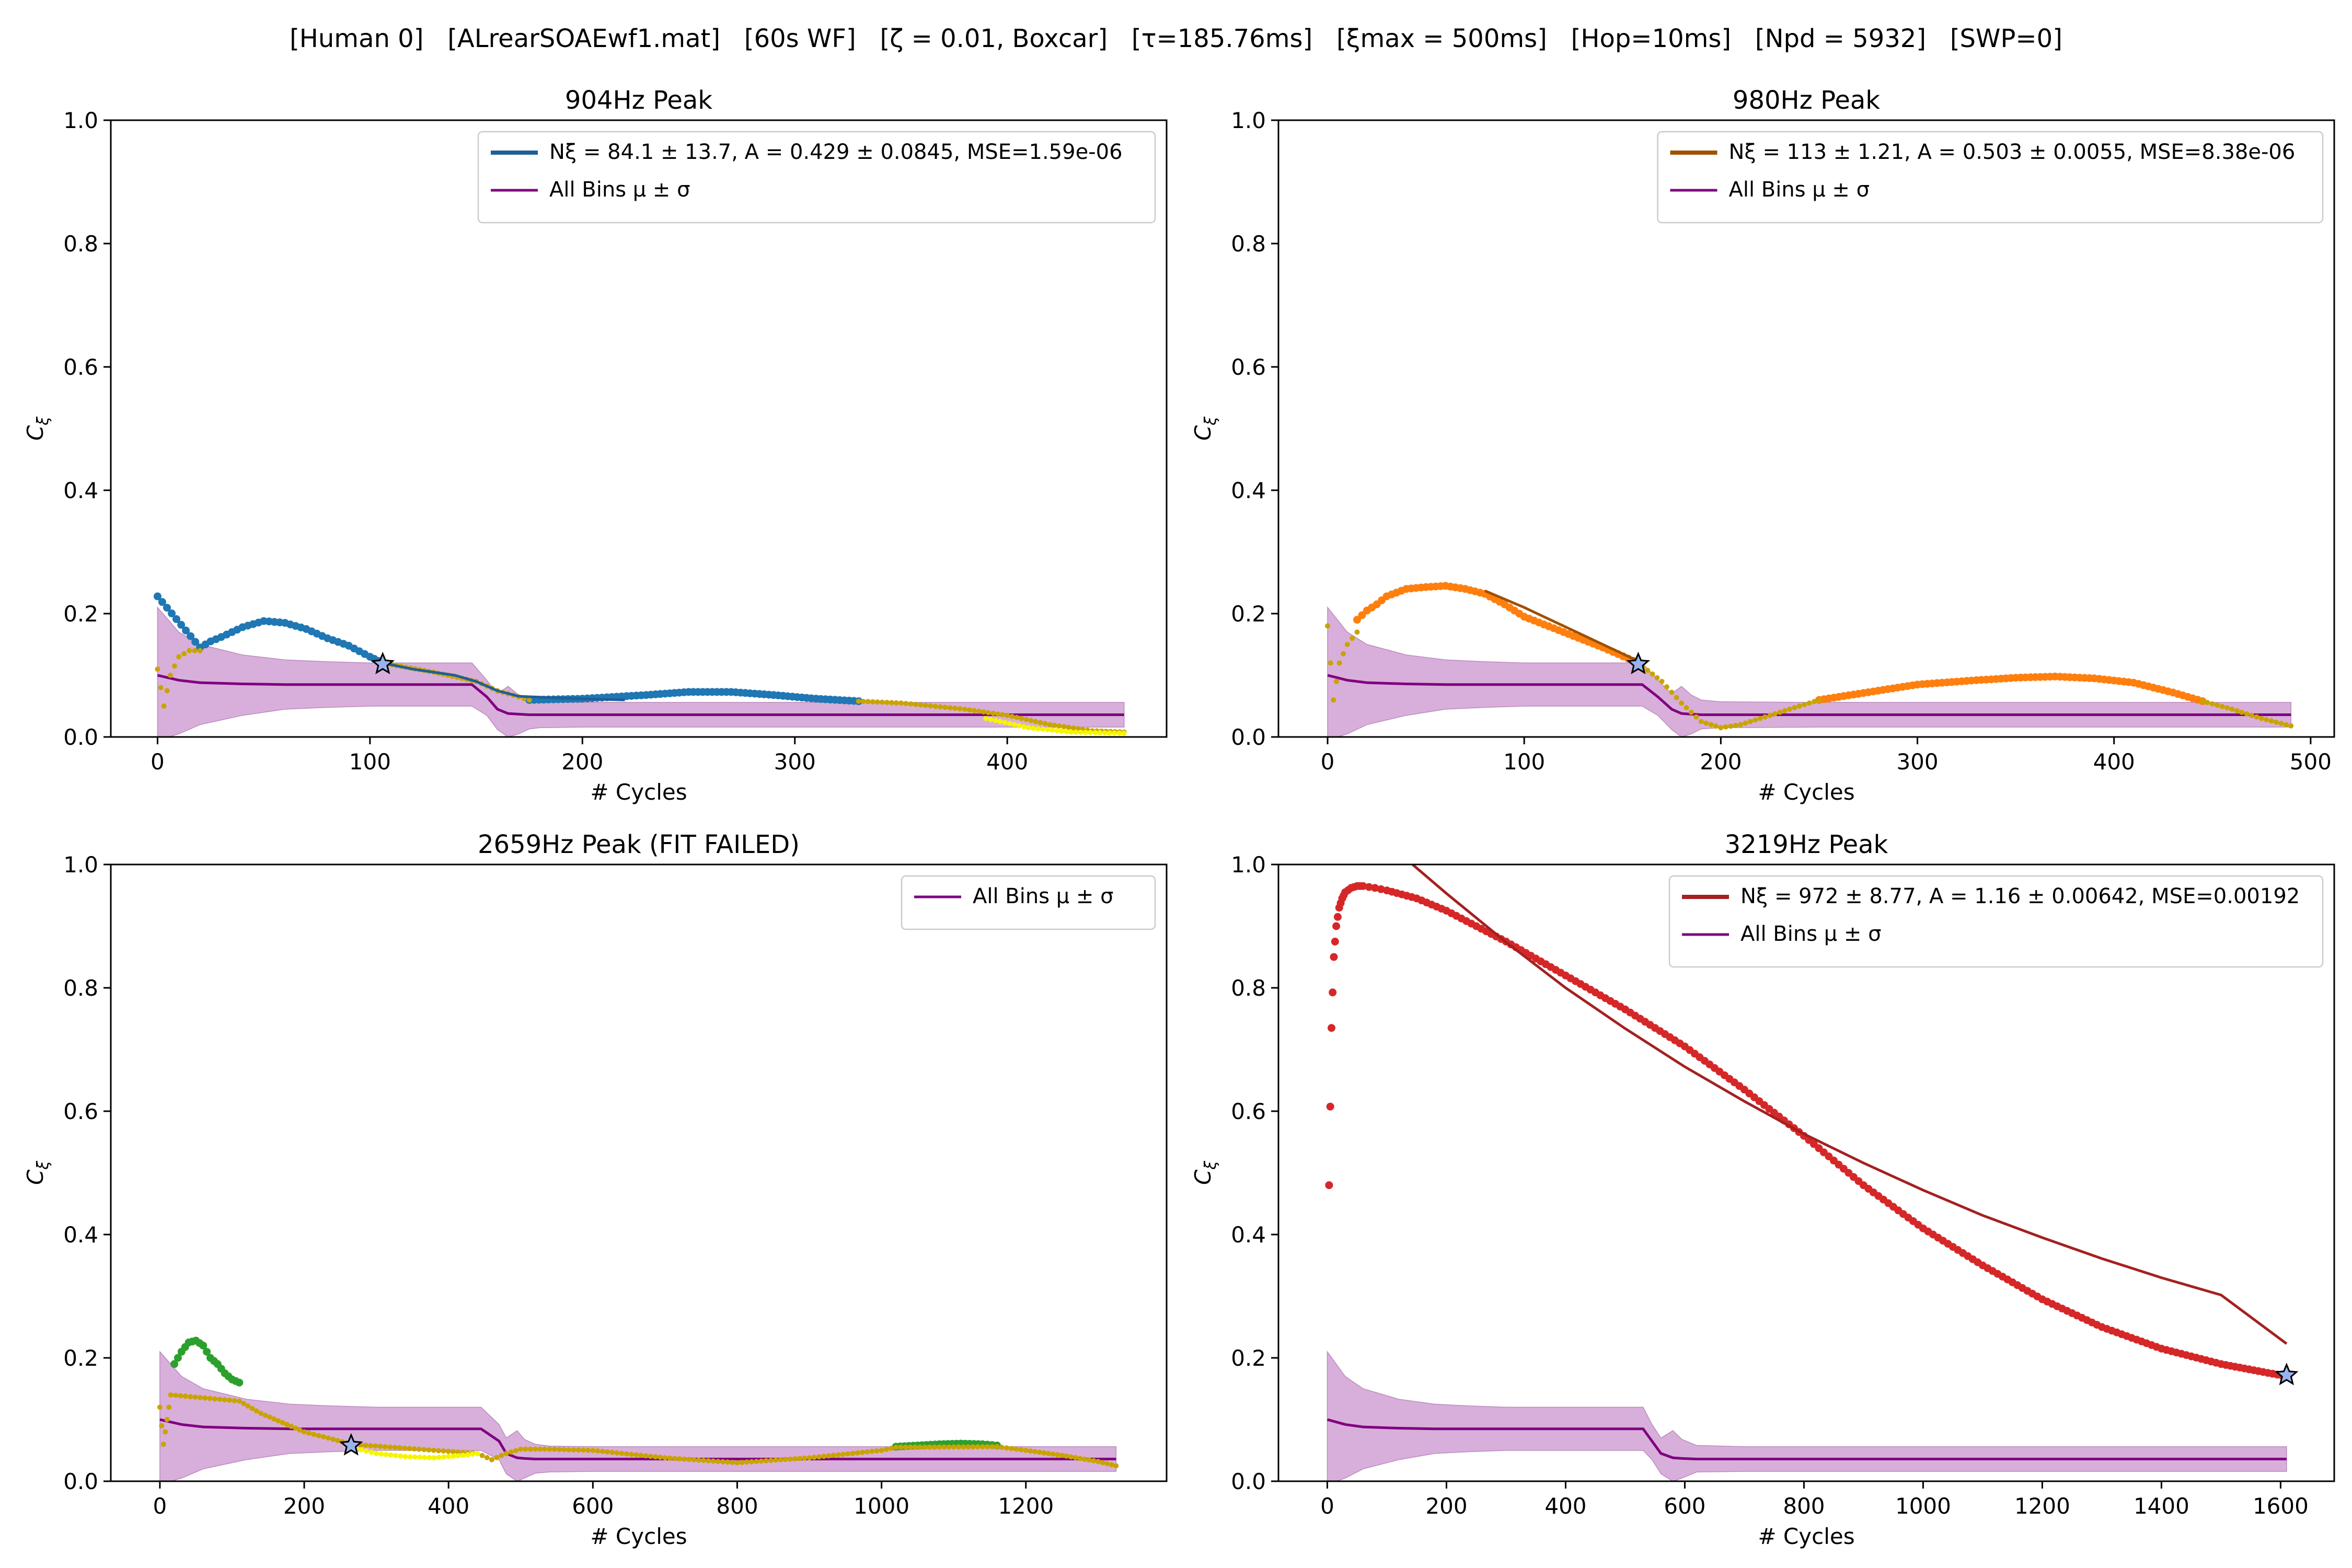 This screenshot has width=2352, height=1568. What do you see at coordinates (1684, 1506) in the screenshot?
I see `x-tick-label: 600` at bounding box center [1684, 1506].